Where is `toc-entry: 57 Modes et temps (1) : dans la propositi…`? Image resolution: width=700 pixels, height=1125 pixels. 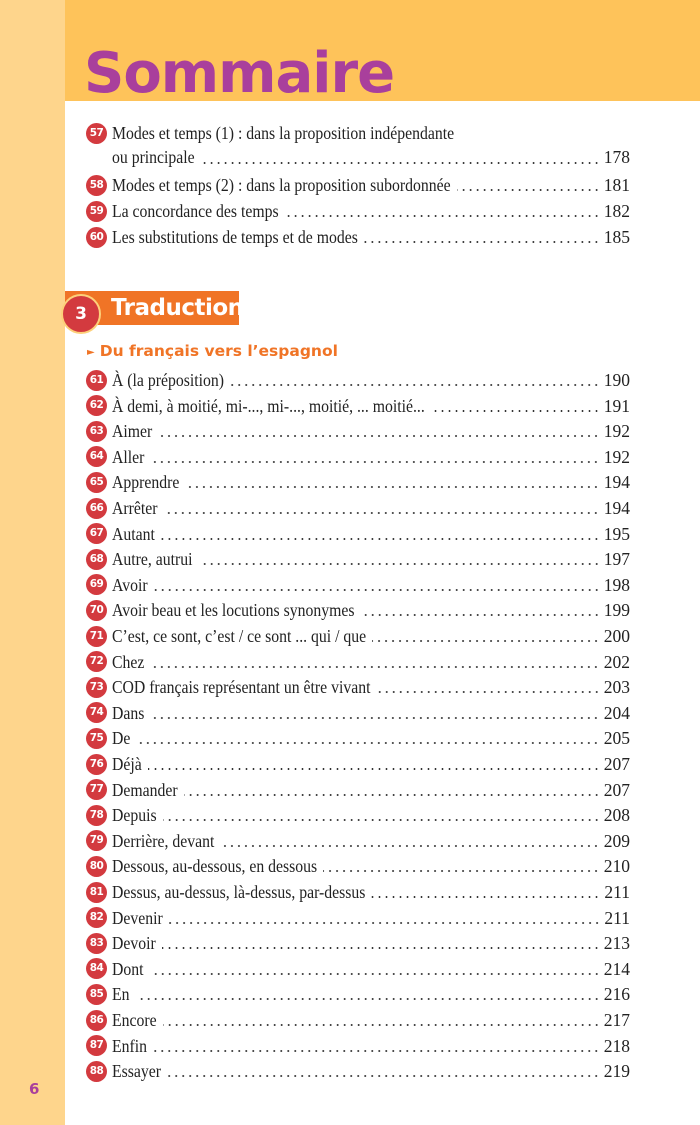 toc-entry: 57 Modes et temps (1) : dans la propositi… is located at coordinates (358, 145).